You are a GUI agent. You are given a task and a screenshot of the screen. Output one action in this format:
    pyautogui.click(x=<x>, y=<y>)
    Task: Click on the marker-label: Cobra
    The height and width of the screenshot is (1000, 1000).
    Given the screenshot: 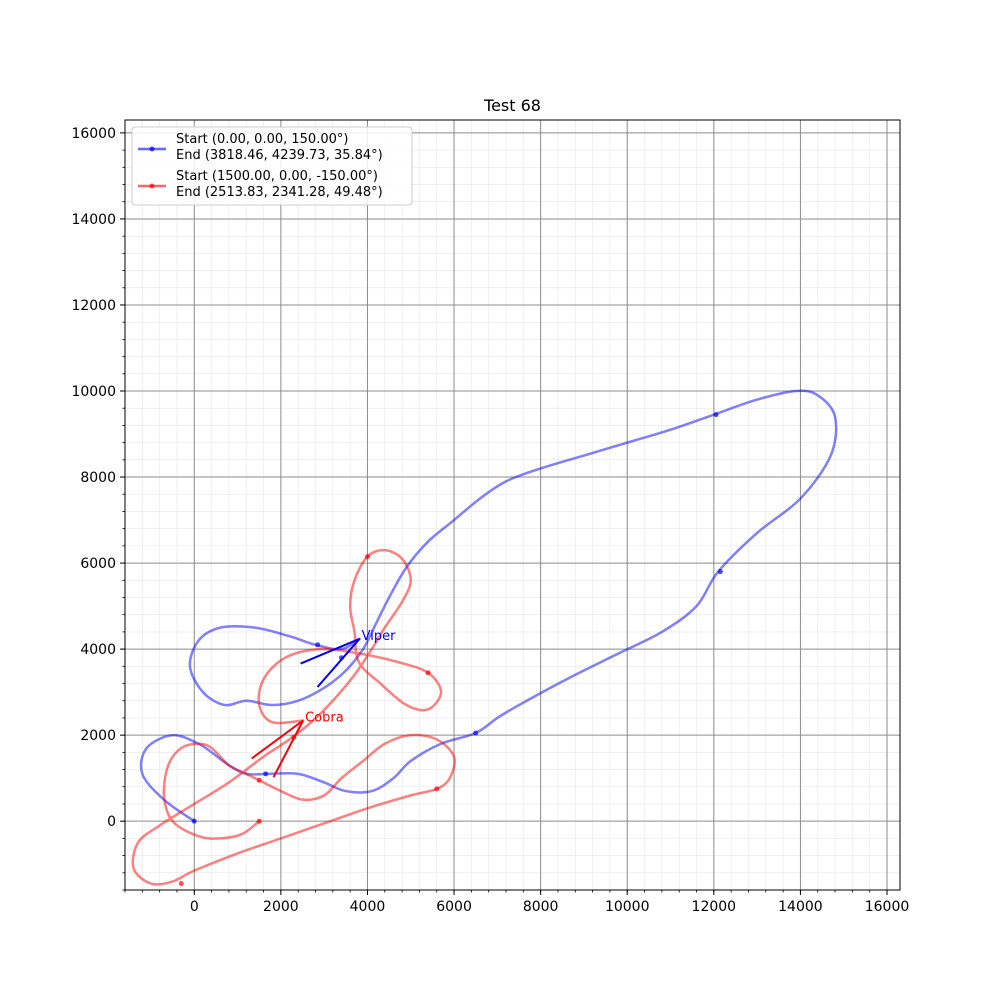 What is the action you would take?
    pyautogui.click(x=324, y=717)
    